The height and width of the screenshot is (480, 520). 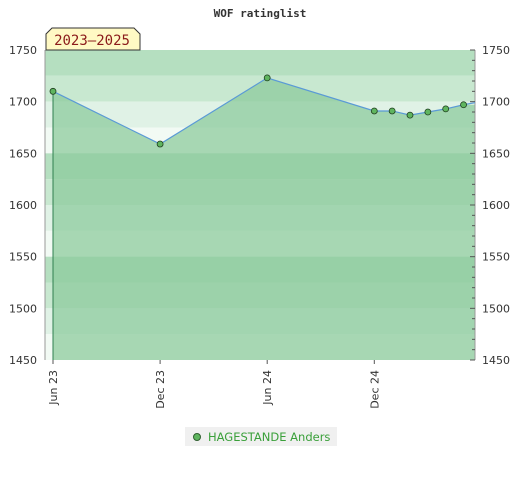 What do you see at coordinates (260, 13) in the screenshot?
I see `chart-title: WOF ratinglist` at bounding box center [260, 13].